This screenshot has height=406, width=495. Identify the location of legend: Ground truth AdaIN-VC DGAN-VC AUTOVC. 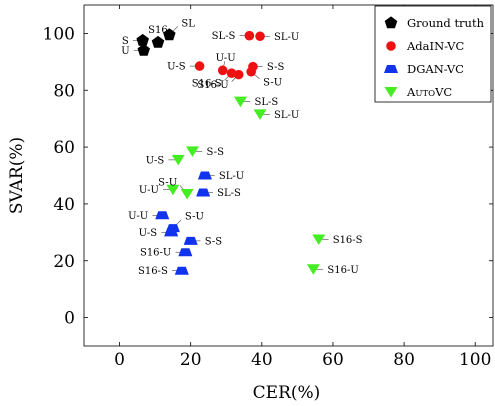
(433, 54).